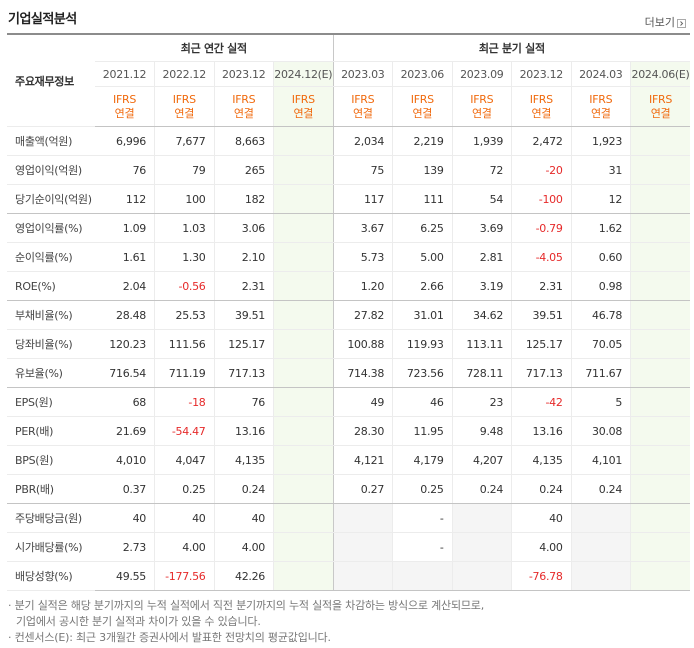 The height and width of the screenshot is (648, 694). What do you see at coordinates (125, 402) in the screenshot?
I see `value-cell: 68` at bounding box center [125, 402].